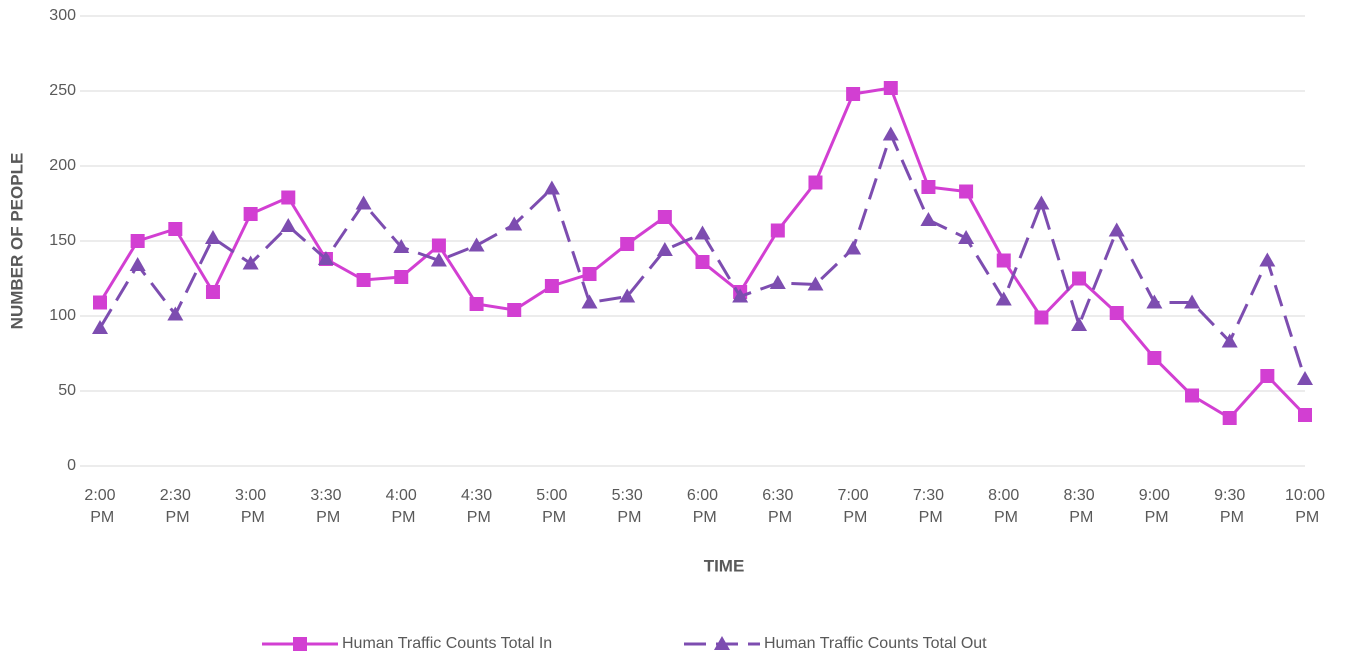 The width and height of the screenshot is (1346, 657). Describe the element at coordinates (99, 506) in the screenshot. I see `x-tick-label: 2:00 PM` at that location.